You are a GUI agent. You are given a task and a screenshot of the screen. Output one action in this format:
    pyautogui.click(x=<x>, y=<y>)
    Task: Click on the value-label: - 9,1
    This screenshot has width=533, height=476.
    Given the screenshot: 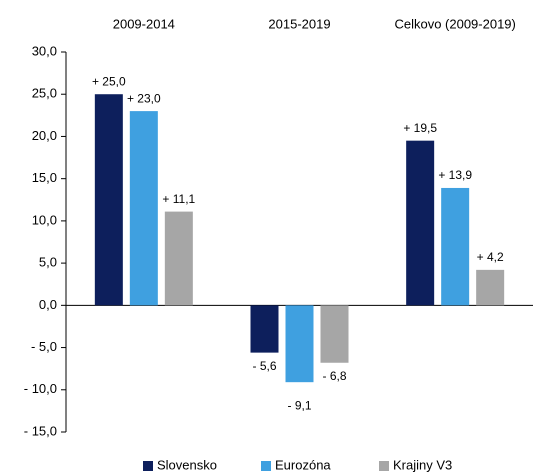 What is the action you would take?
    pyautogui.click(x=299, y=405)
    